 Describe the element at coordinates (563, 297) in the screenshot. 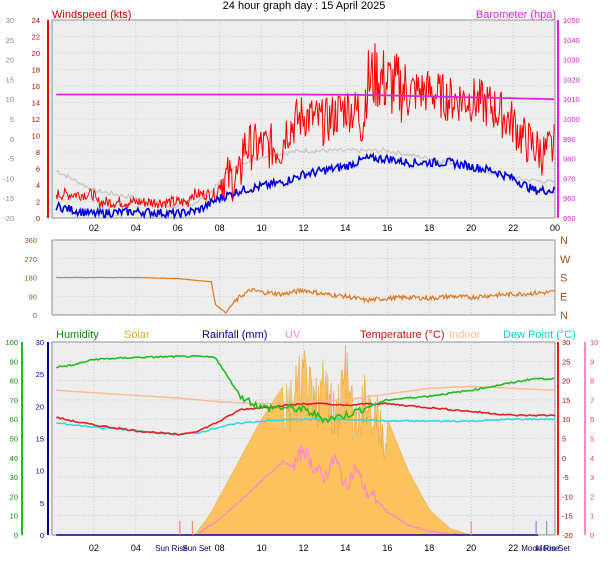

I see `compass-tick-label: E` at that location.